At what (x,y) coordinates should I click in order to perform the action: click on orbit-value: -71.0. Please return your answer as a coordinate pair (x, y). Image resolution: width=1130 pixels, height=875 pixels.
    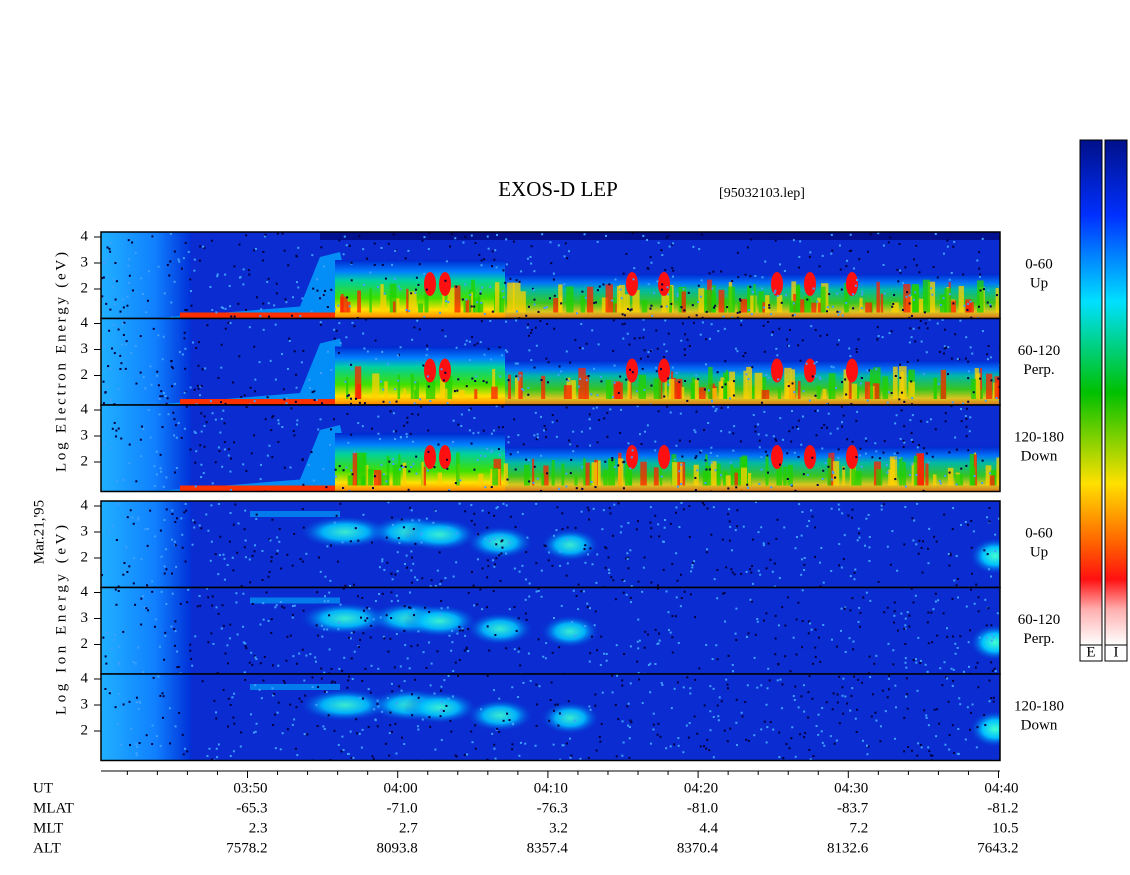
    Looking at the image, I should click on (401, 808).